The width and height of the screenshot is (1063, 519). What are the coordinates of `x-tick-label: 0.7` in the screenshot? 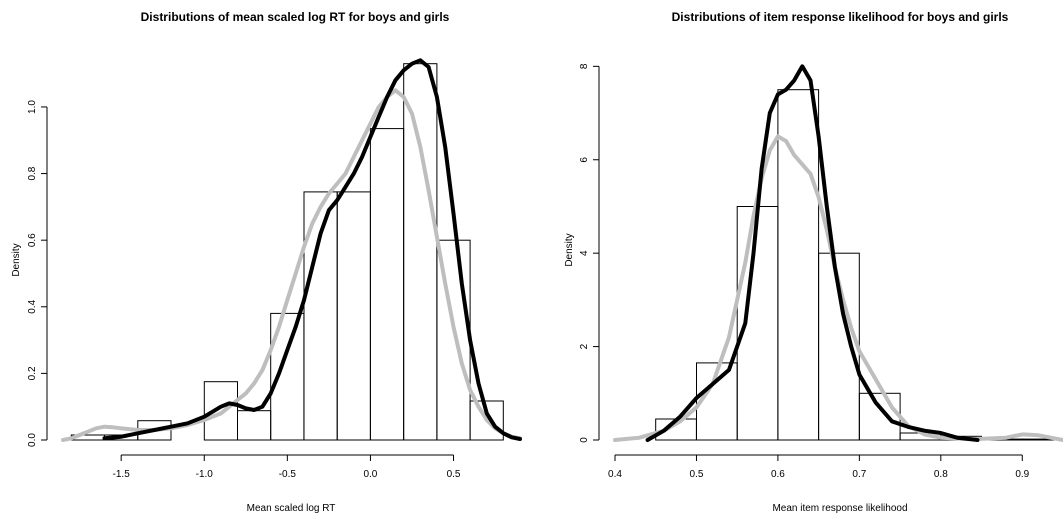 It's located at (859, 474).